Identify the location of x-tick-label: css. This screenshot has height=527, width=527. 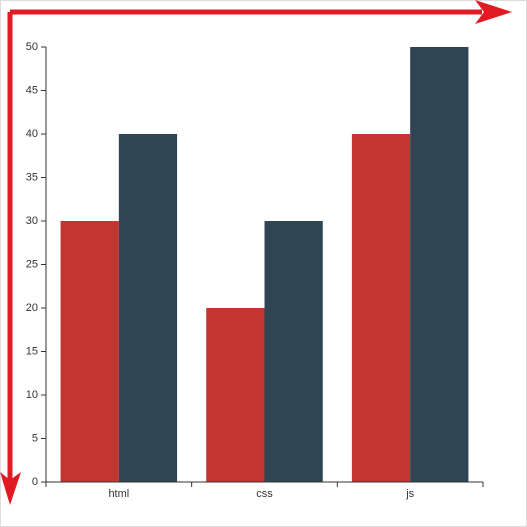
(264, 494).